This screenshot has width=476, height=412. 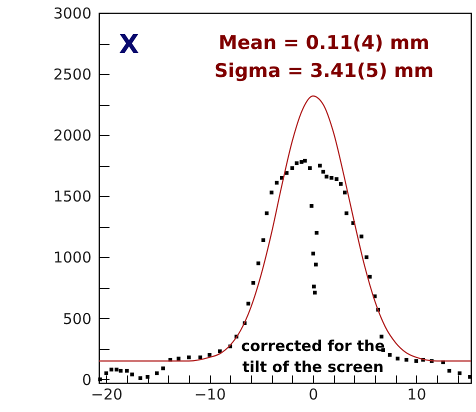 I want to click on y-tick-label: 0, so click(x=87, y=379).